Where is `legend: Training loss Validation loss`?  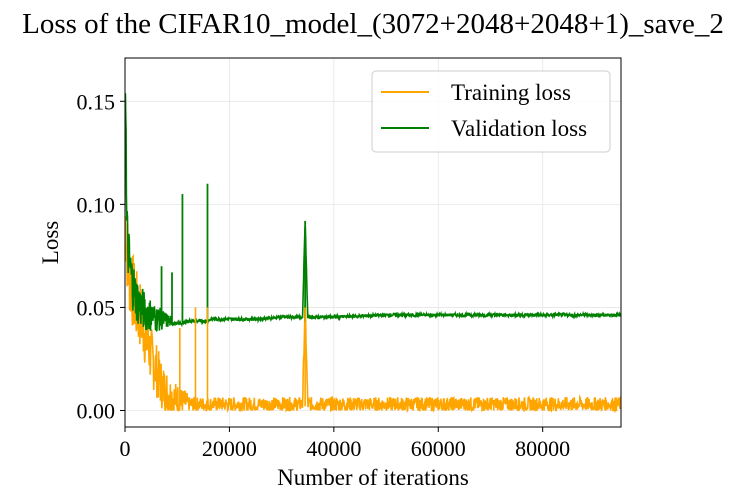
legend: Training loss Validation loss is located at coordinates (491, 111).